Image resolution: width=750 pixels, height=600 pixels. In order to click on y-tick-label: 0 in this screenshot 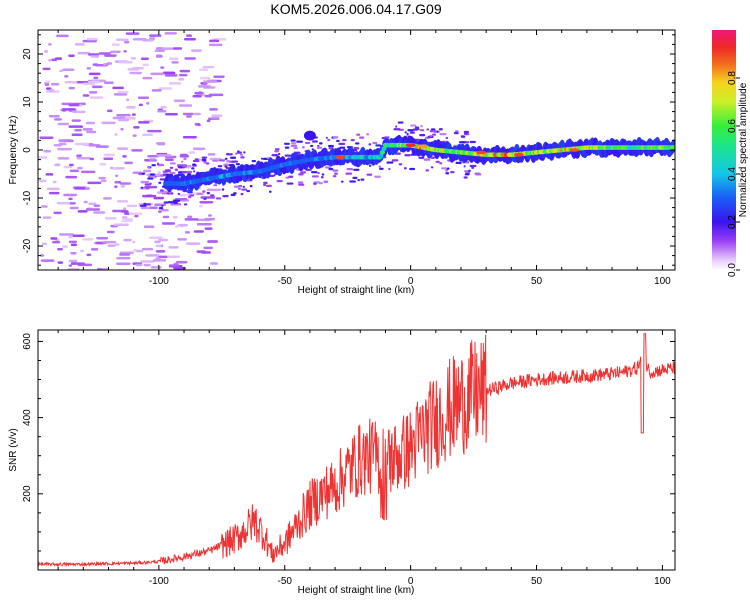, I will do `click(27, 150)`.